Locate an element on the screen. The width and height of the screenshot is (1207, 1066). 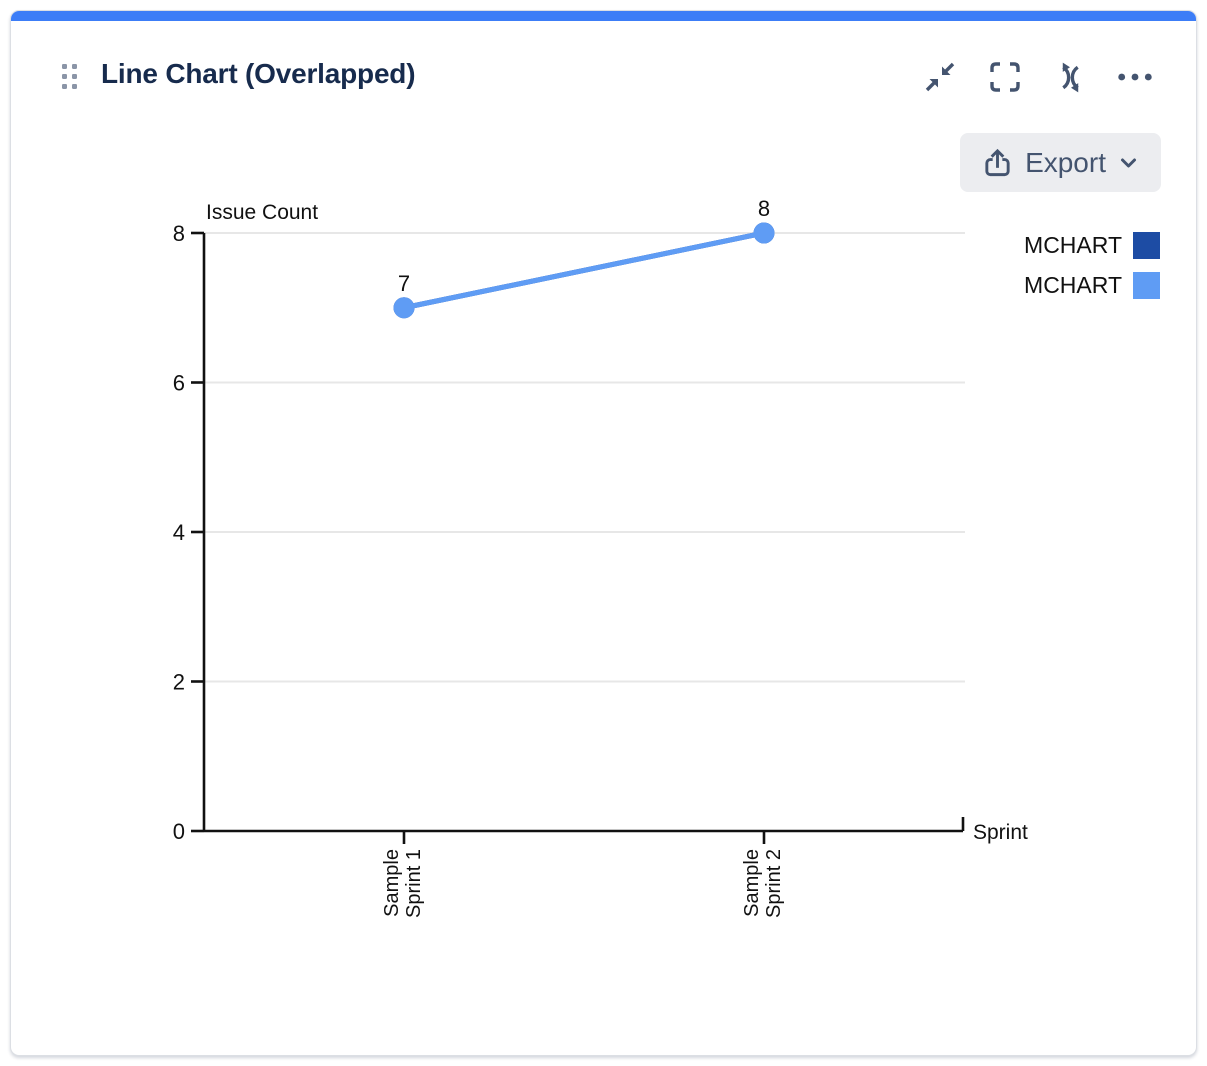
refresh-button is located at coordinates (1070, 77).